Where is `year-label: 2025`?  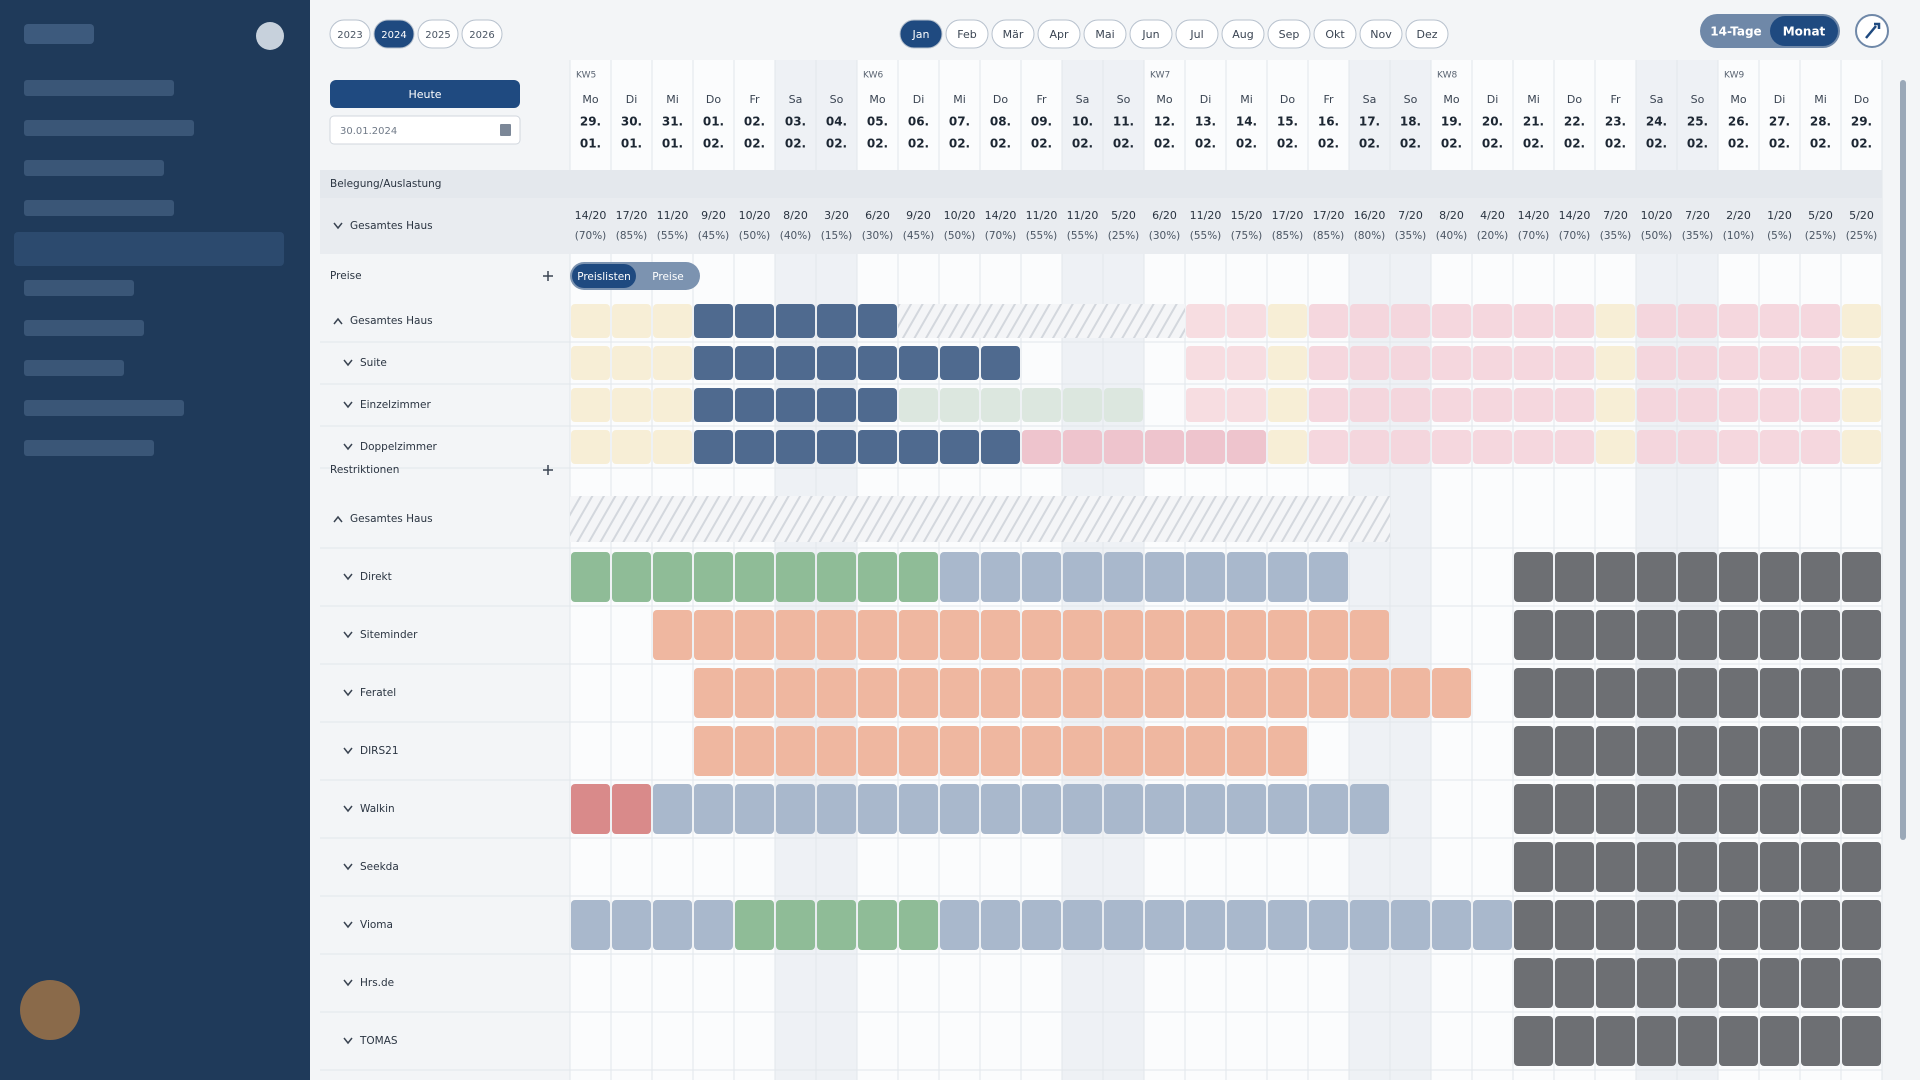 year-label: 2025 is located at coordinates (437, 35).